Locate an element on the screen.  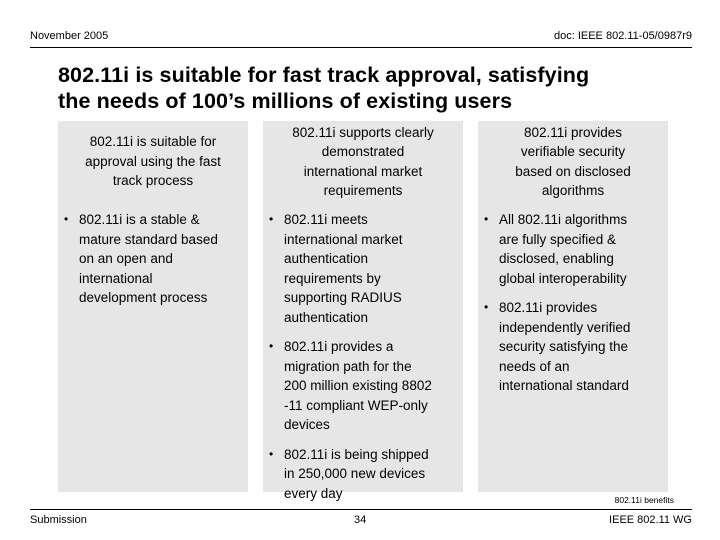
bullet-line: disclosed, enabling is located at coordinates (556, 258).